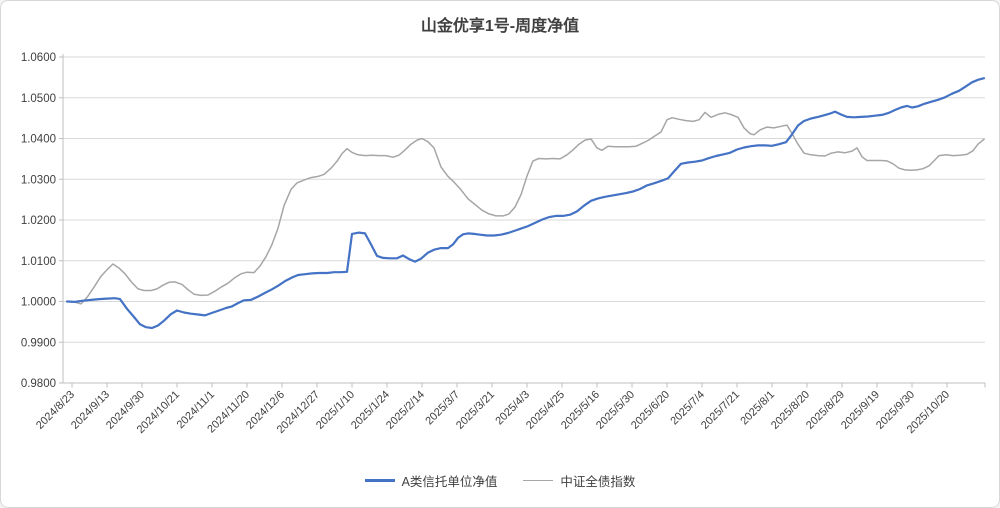 The width and height of the screenshot is (1000, 508). I want to click on y-tick-label: 1.0500, so click(38, 99).